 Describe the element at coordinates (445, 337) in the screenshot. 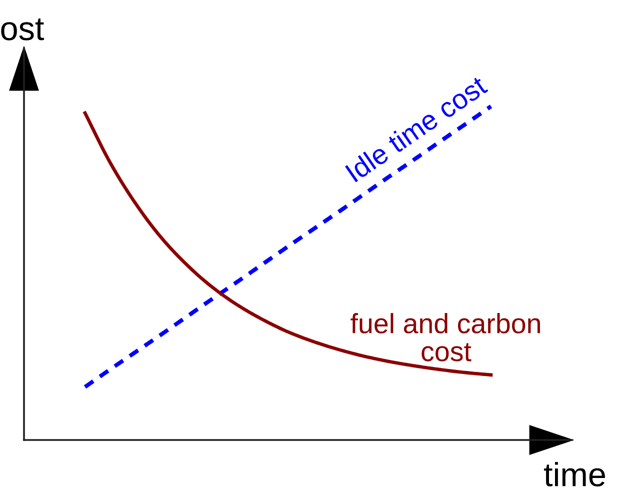

I see `series-label: fuel and carbon cost` at that location.